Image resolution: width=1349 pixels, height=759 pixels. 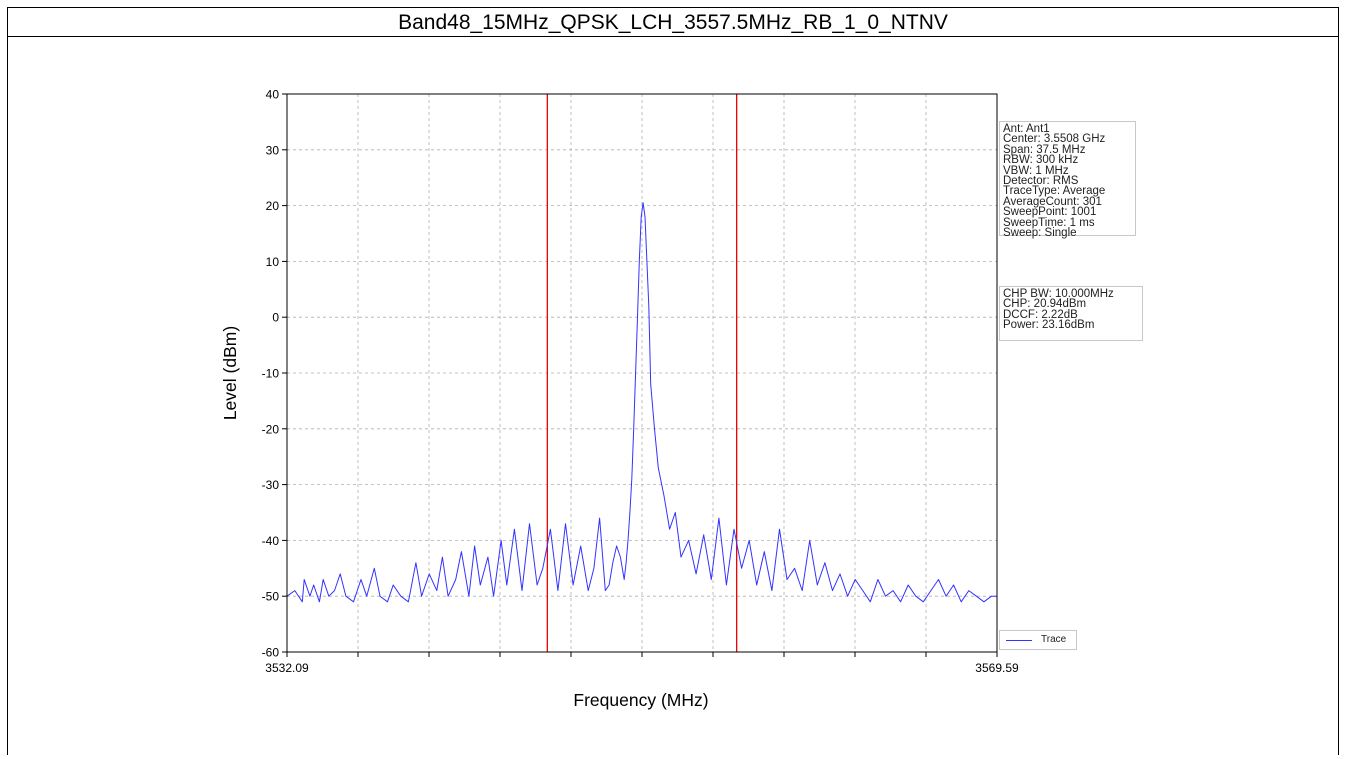 What do you see at coordinates (640, 700) in the screenshot?
I see `x-axis-label: Frequency (MHz)` at bounding box center [640, 700].